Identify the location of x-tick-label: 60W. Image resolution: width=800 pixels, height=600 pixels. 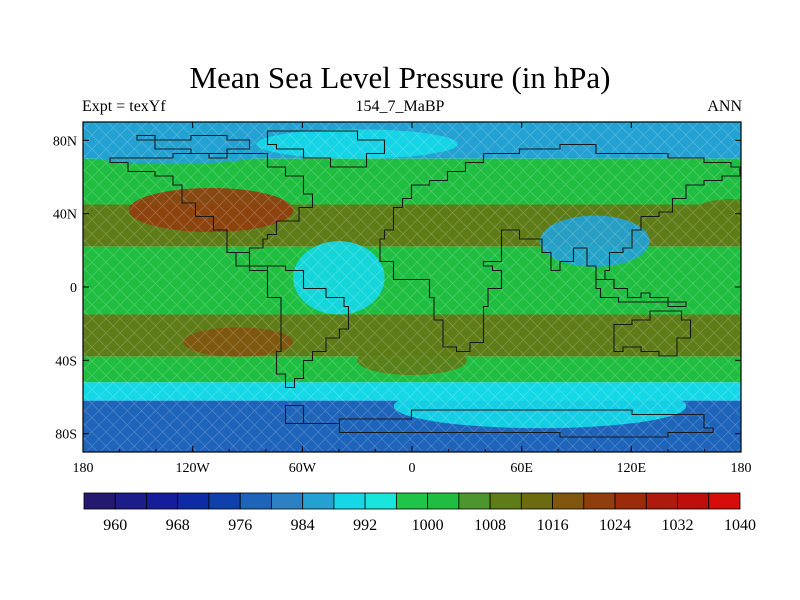
(303, 468).